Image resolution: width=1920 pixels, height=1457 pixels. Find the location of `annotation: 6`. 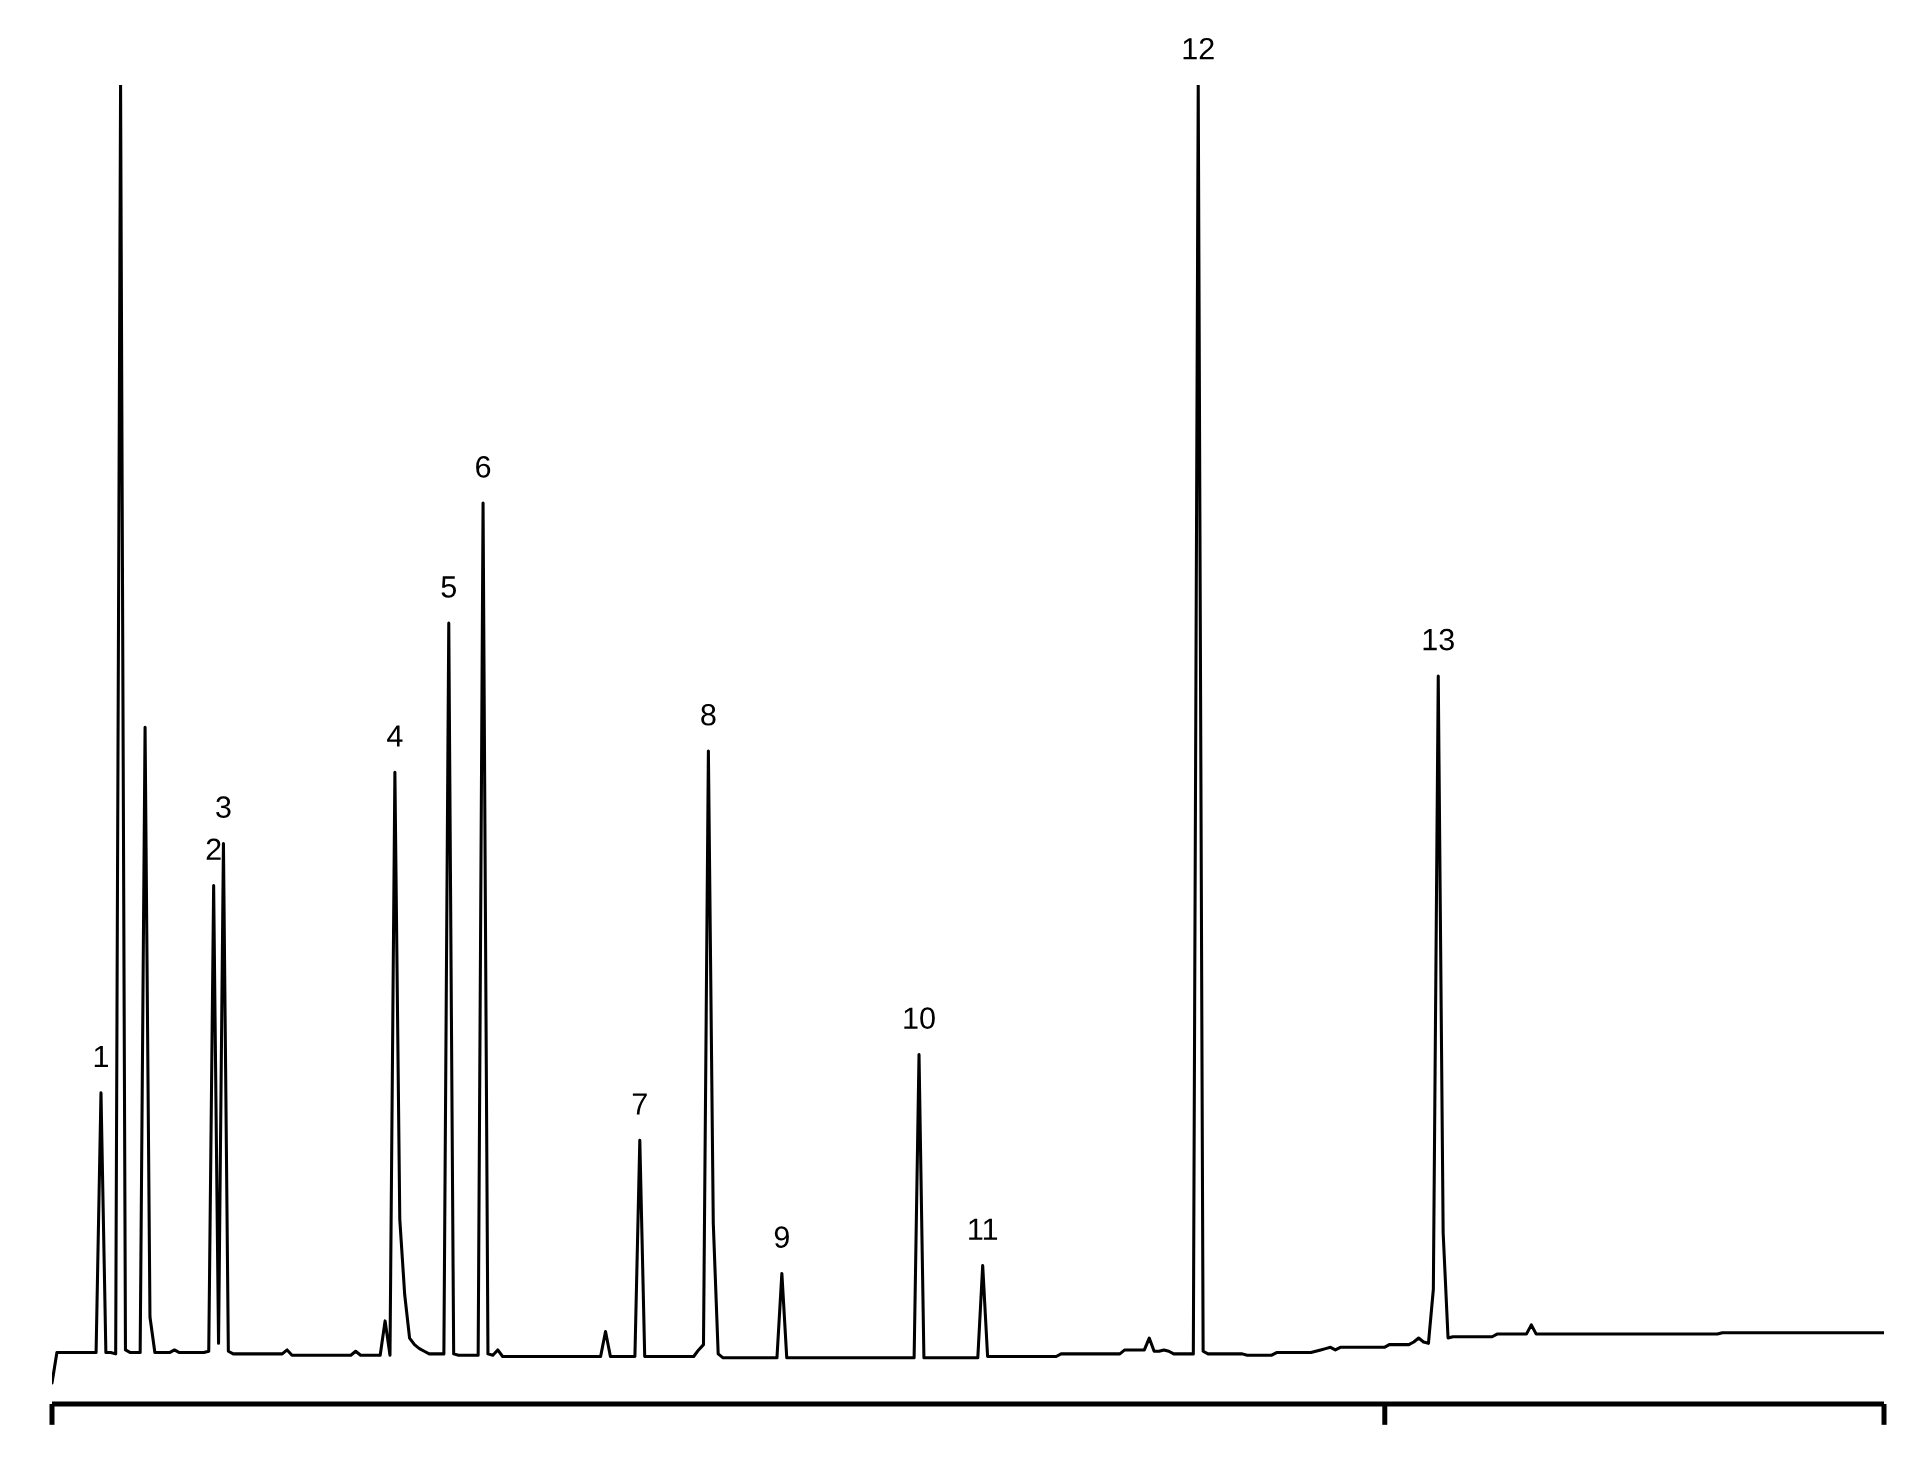

annotation: 6 is located at coordinates (483, 467).